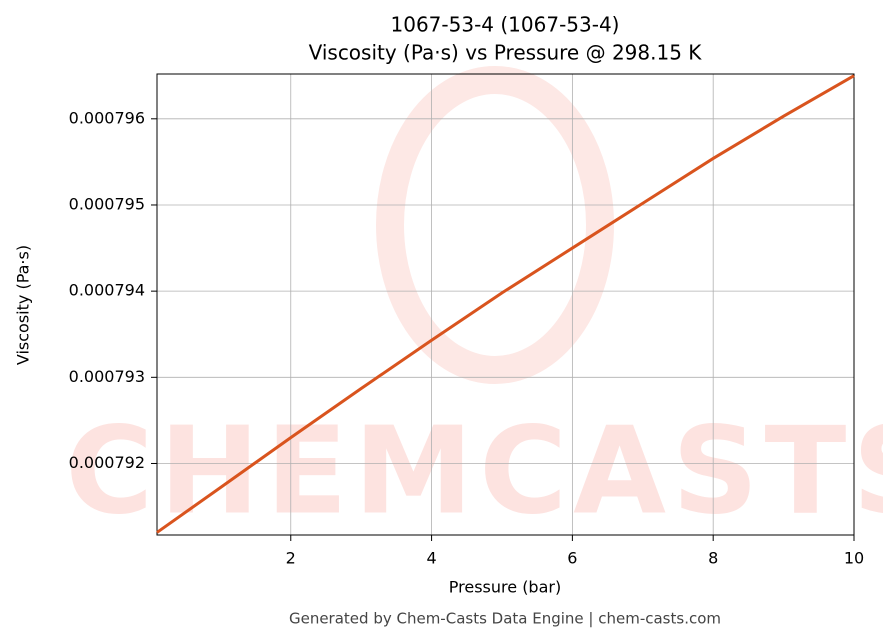  I want to click on x-tick-label: 6, so click(572, 558).